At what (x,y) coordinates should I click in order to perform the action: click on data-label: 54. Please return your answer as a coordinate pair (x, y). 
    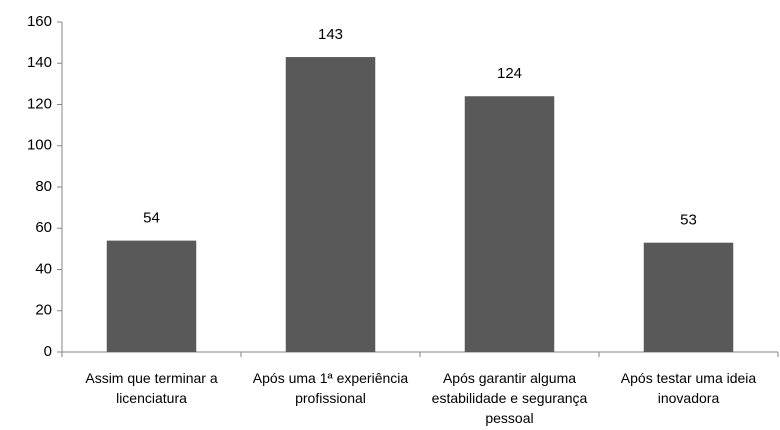
    Looking at the image, I should click on (151, 218).